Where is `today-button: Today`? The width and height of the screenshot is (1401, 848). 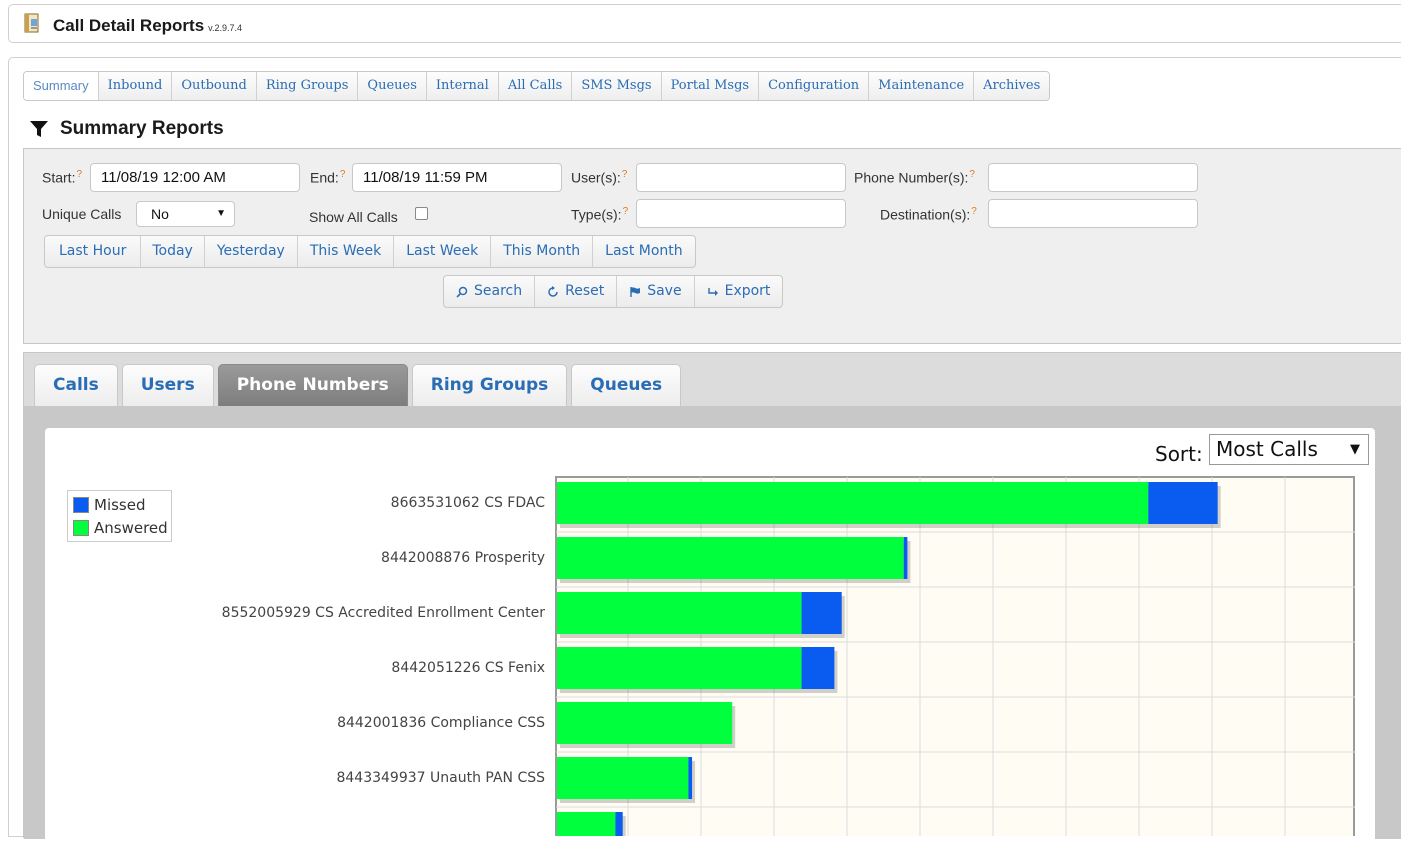 today-button: Today is located at coordinates (173, 251).